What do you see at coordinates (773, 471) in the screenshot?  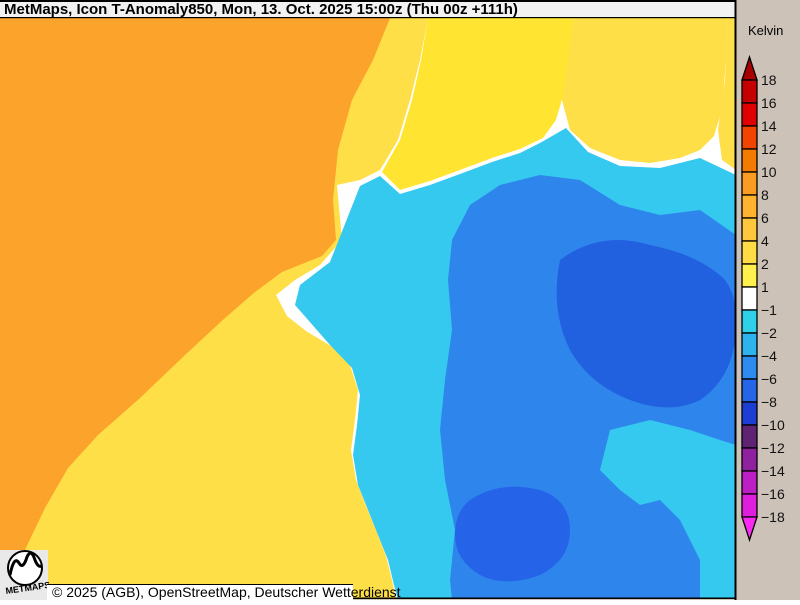 I see `svg-text: −14` at bounding box center [773, 471].